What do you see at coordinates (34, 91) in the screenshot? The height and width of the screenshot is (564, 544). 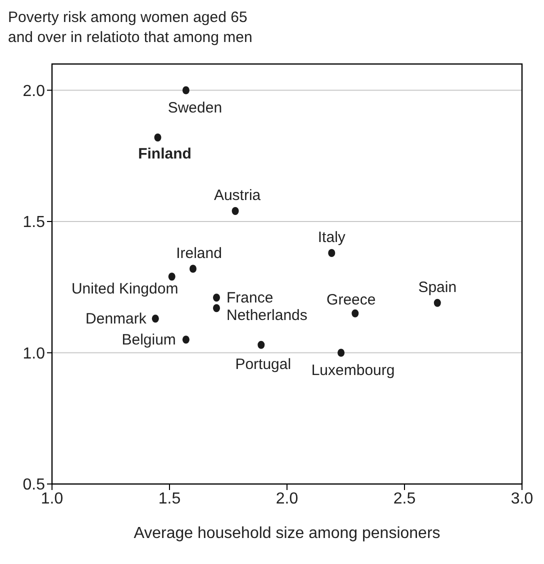 I see `y-tick-label: 2.0` at bounding box center [34, 91].